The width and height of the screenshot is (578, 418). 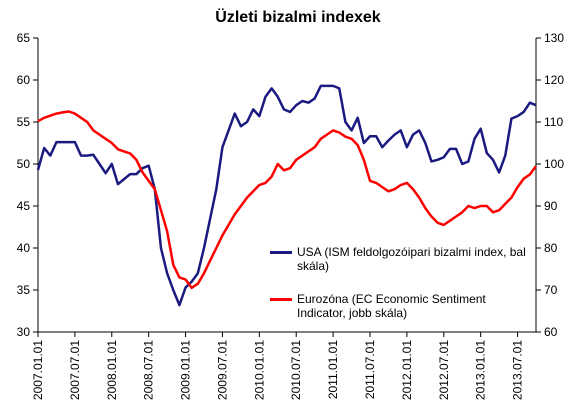 I want to click on y-tick-label: 45, so click(x=24, y=206).